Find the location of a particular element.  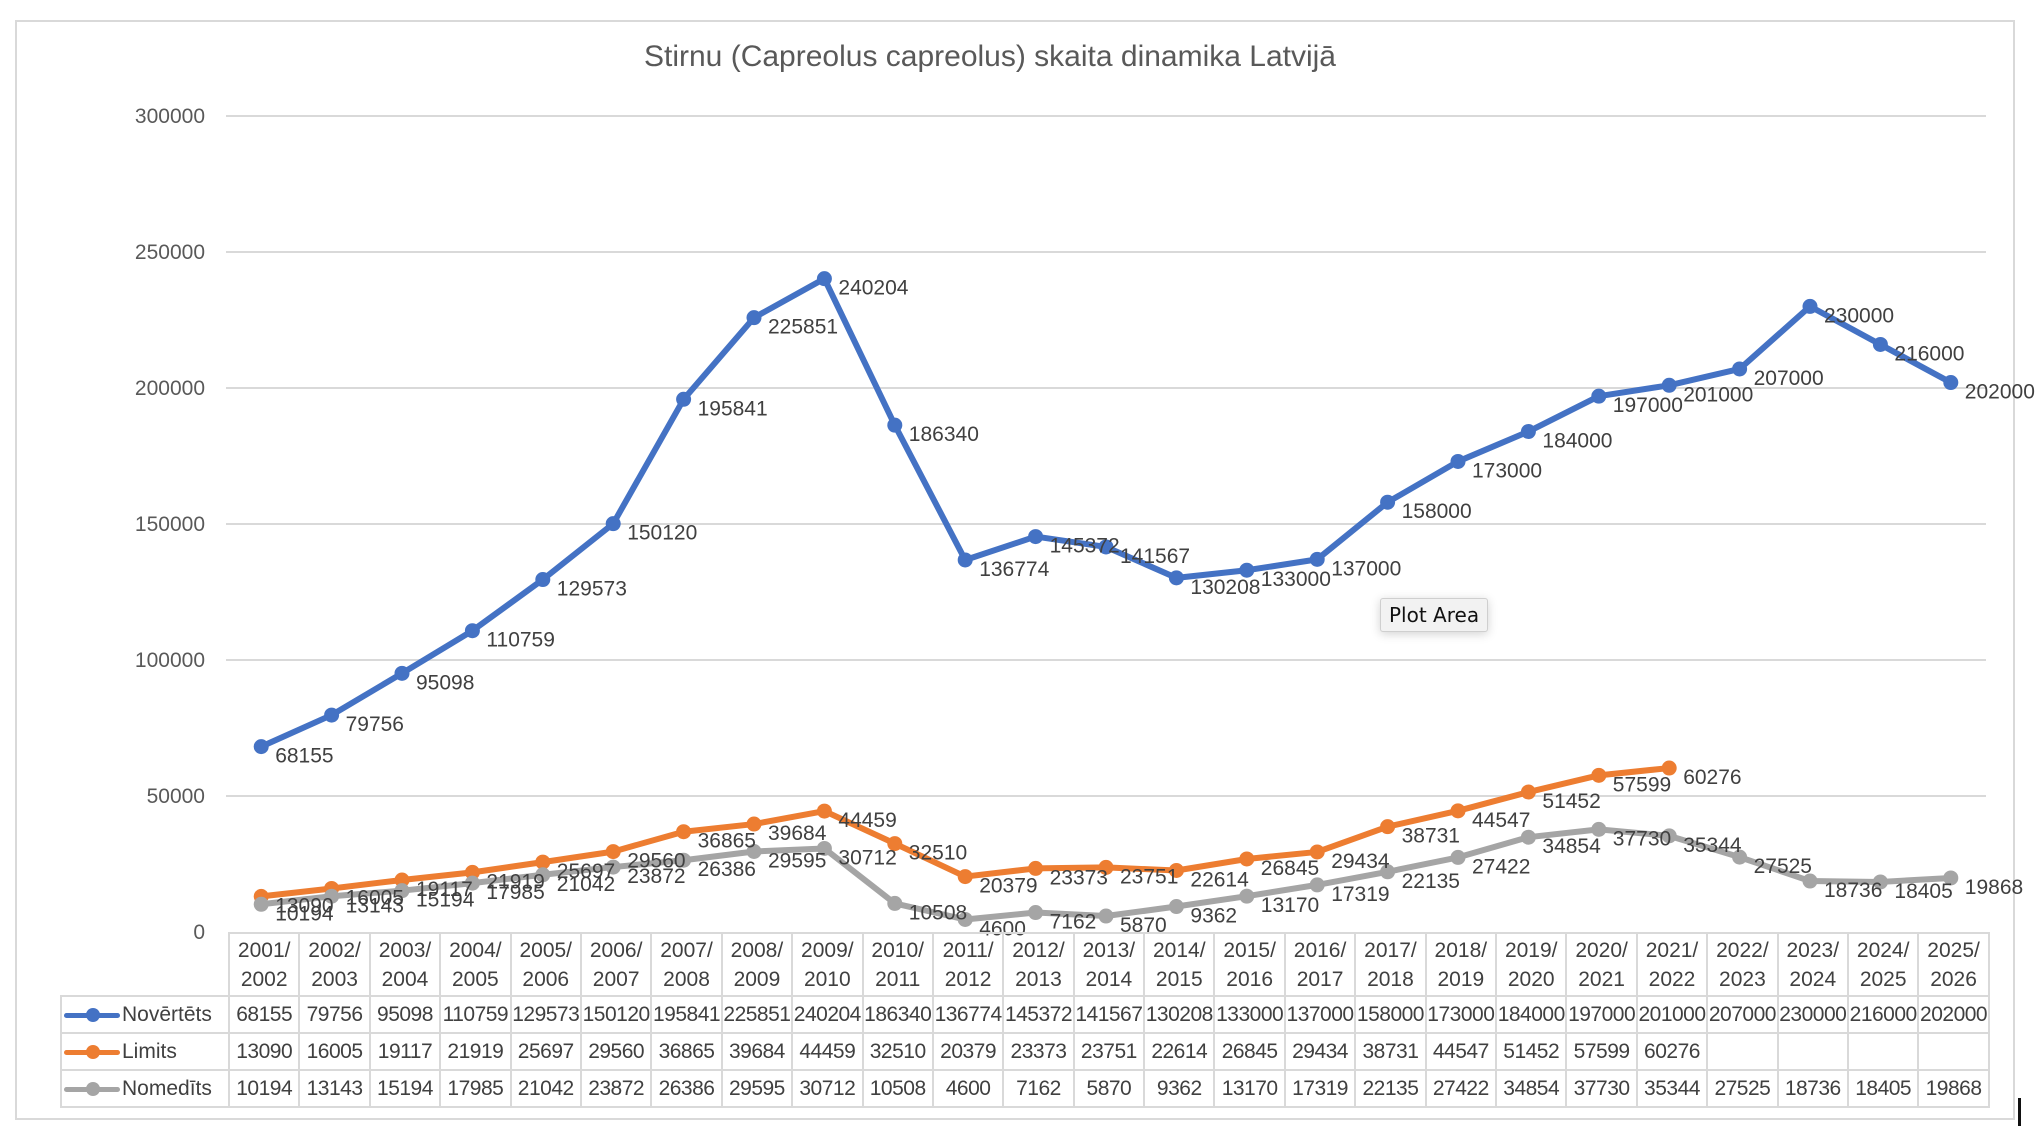

data-label: 22614 is located at coordinates (1219, 879).